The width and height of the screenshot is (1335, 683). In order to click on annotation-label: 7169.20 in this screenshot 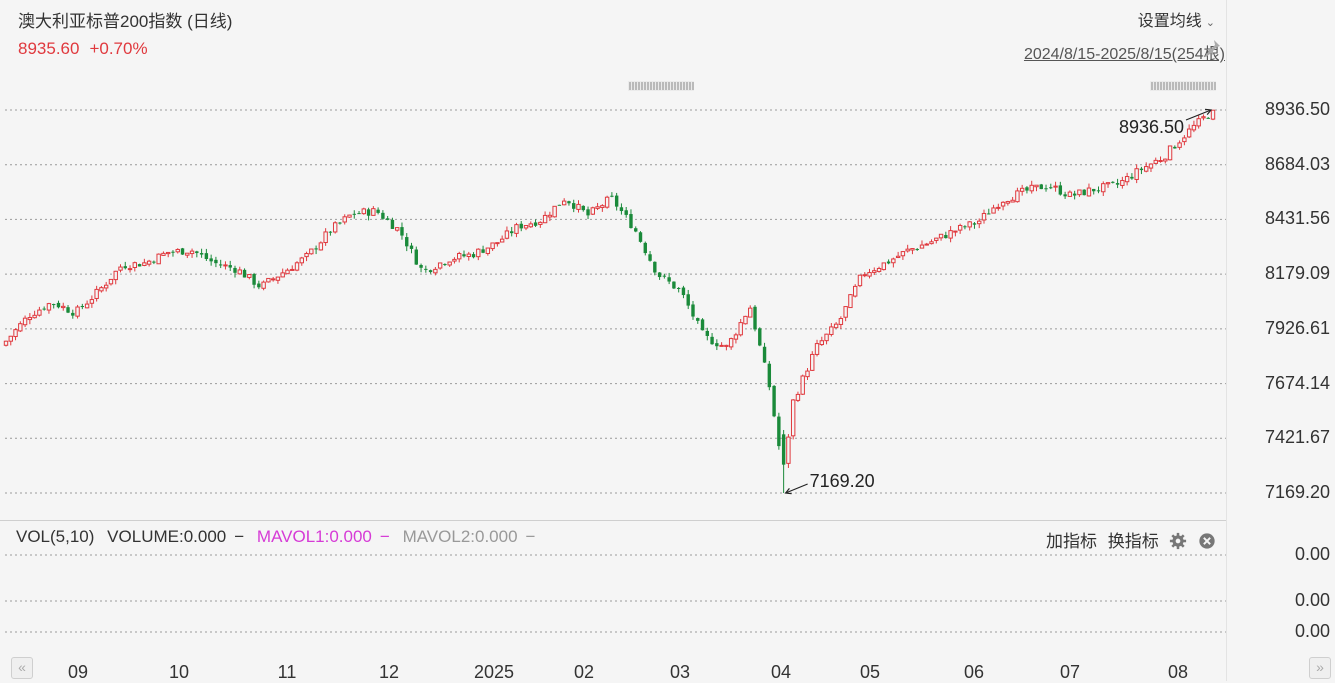, I will do `click(842, 481)`.